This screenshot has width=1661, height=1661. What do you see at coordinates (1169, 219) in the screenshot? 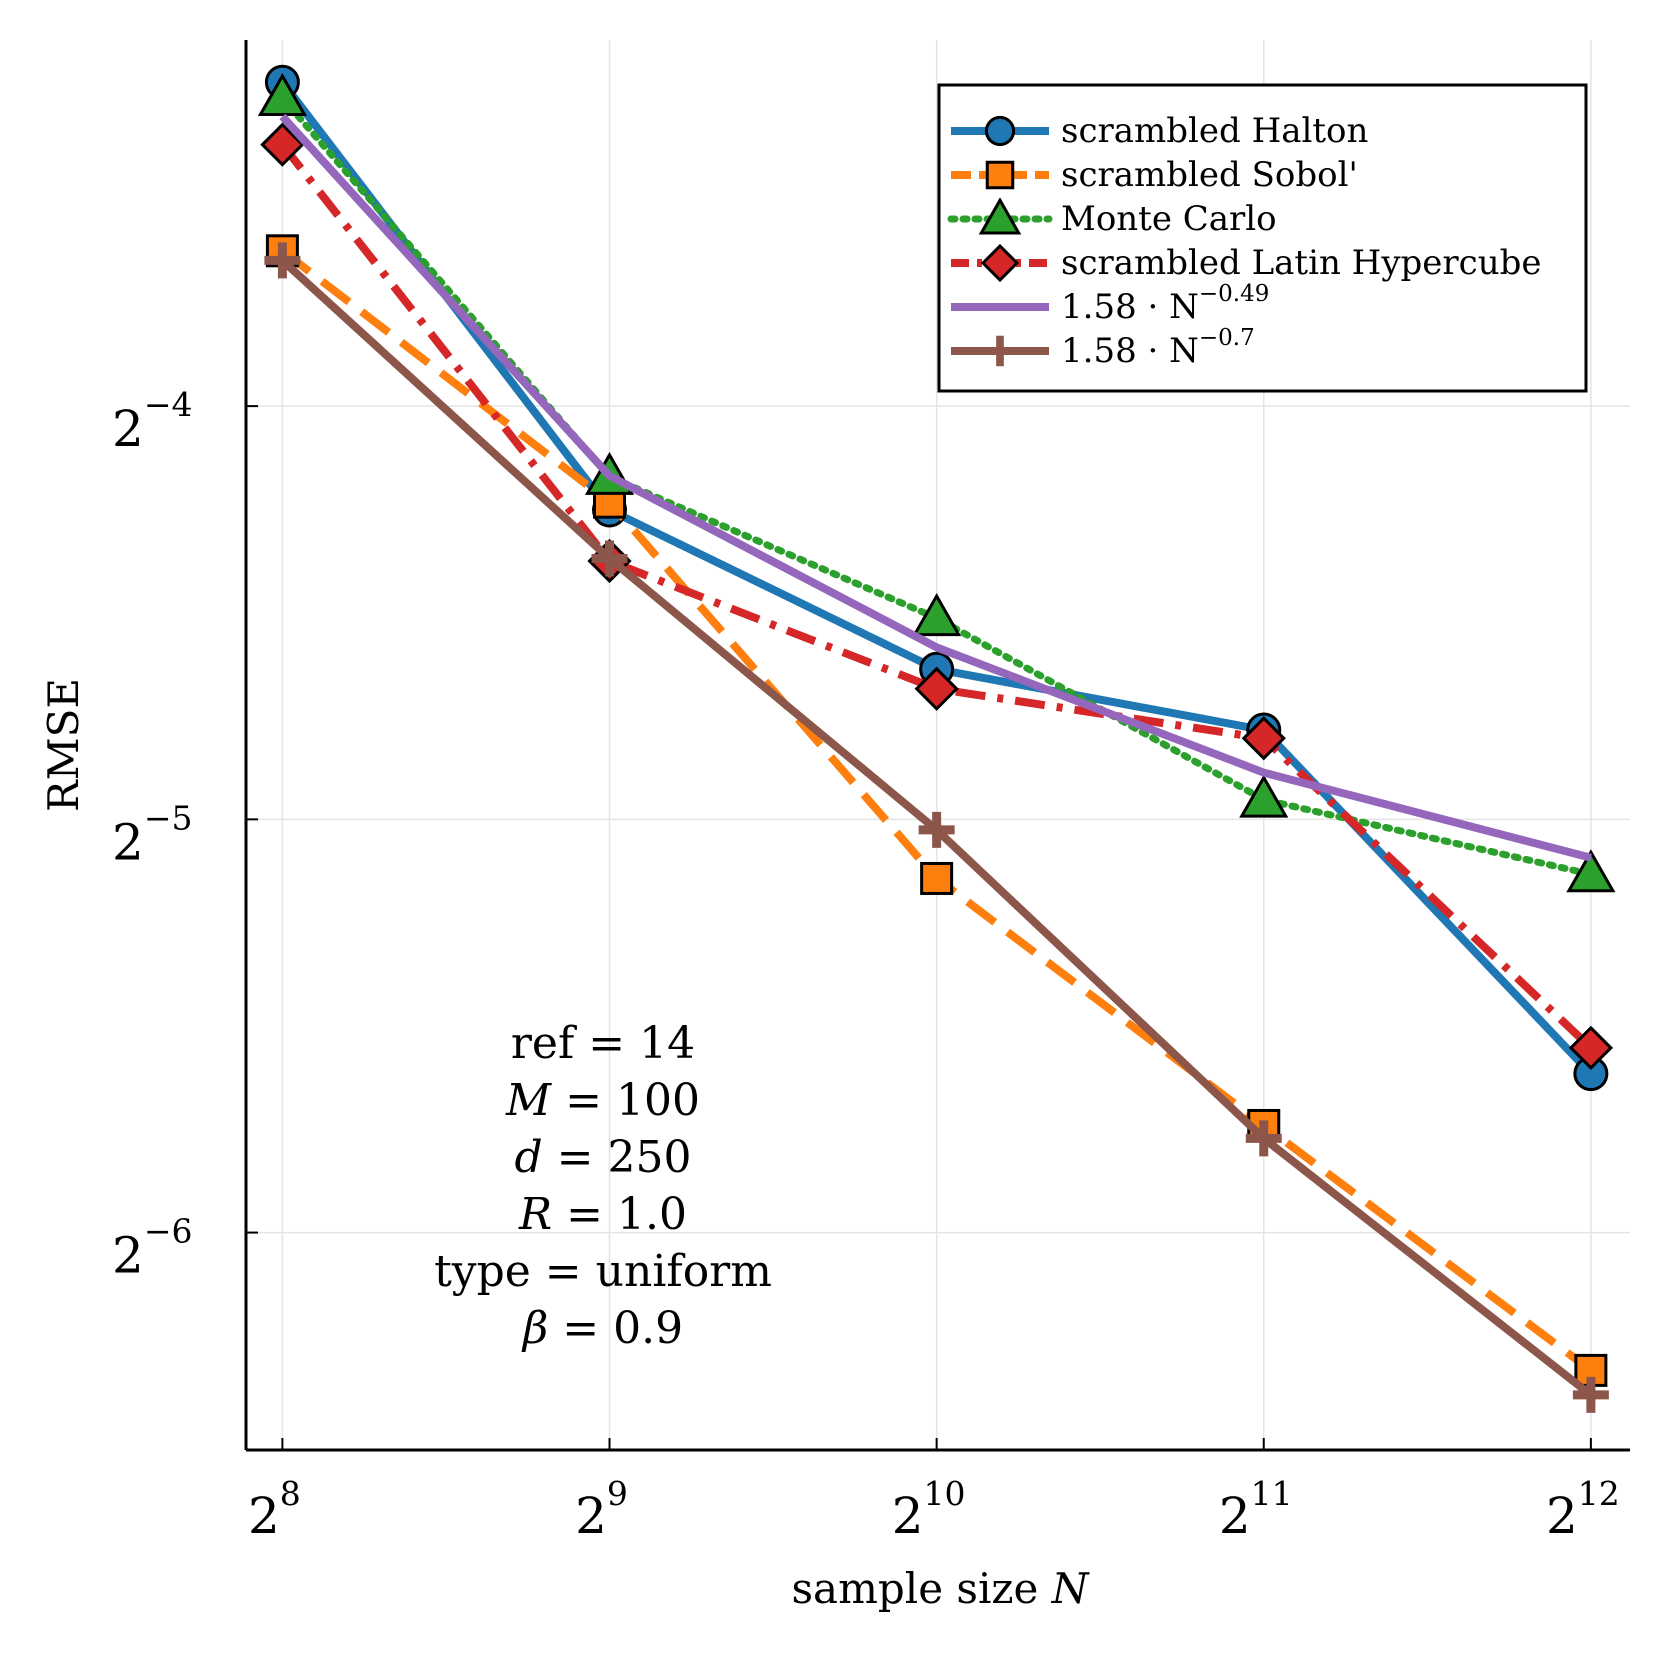
I see `legend-label: Monte Carlo` at bounding box center [1169, 219].